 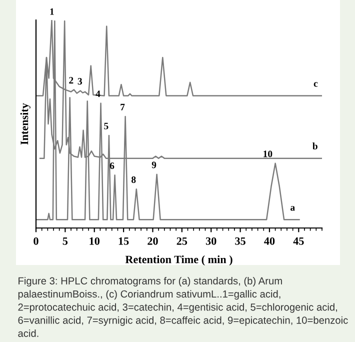 What do you see at coordinates (178, 260) in the screenshot?
I see `x-axis-title: Retention Time ( min )` at bounding box center [178, 260].